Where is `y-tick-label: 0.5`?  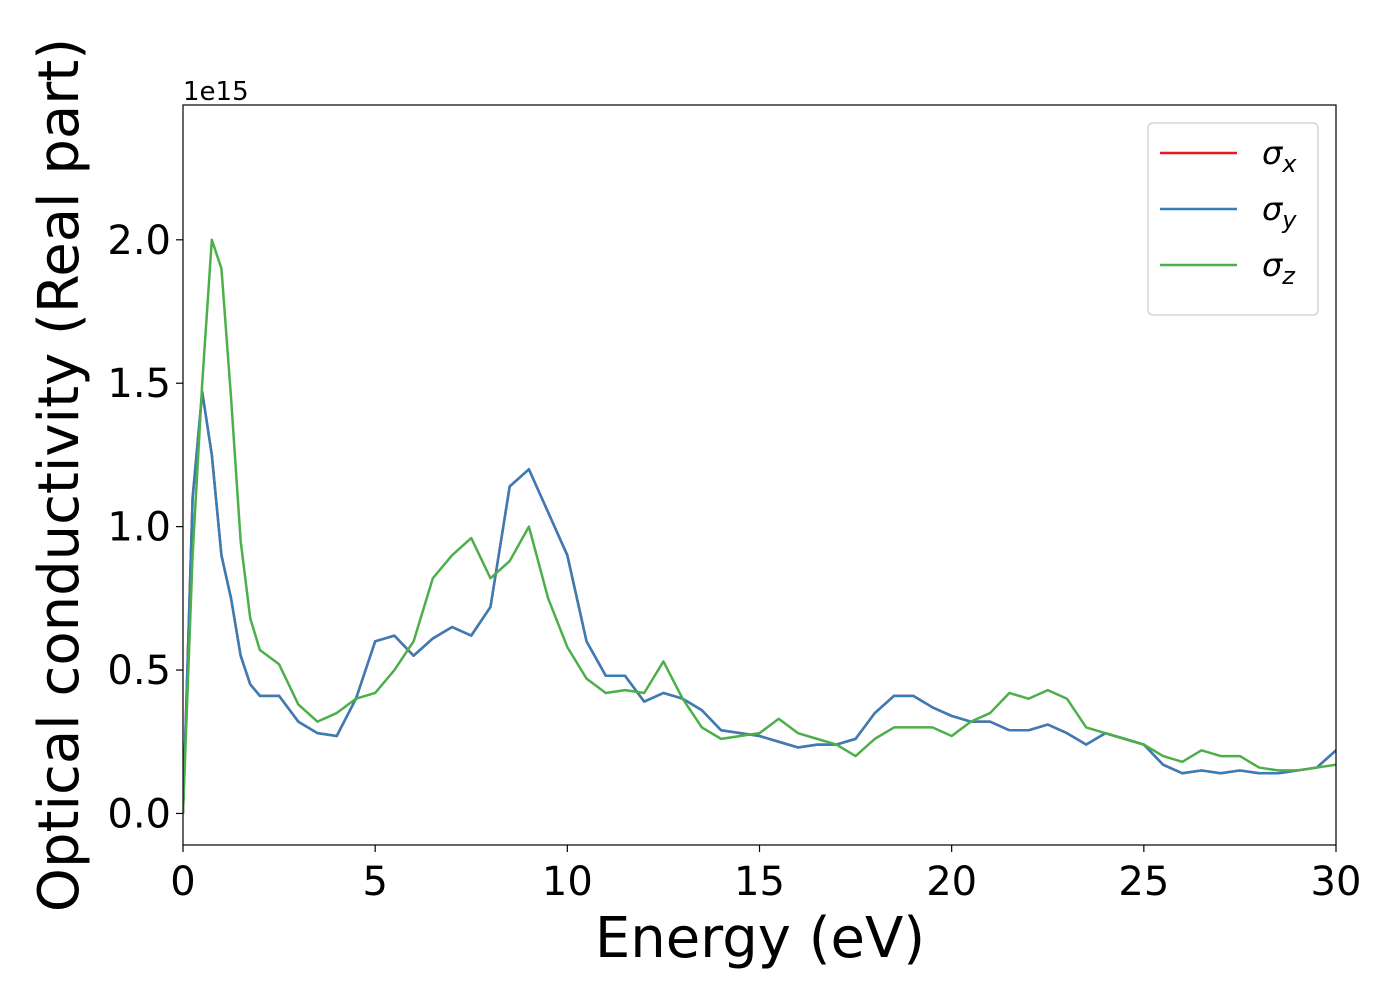
y-tick-label: 0.5 is located at coordinates (139, 671).